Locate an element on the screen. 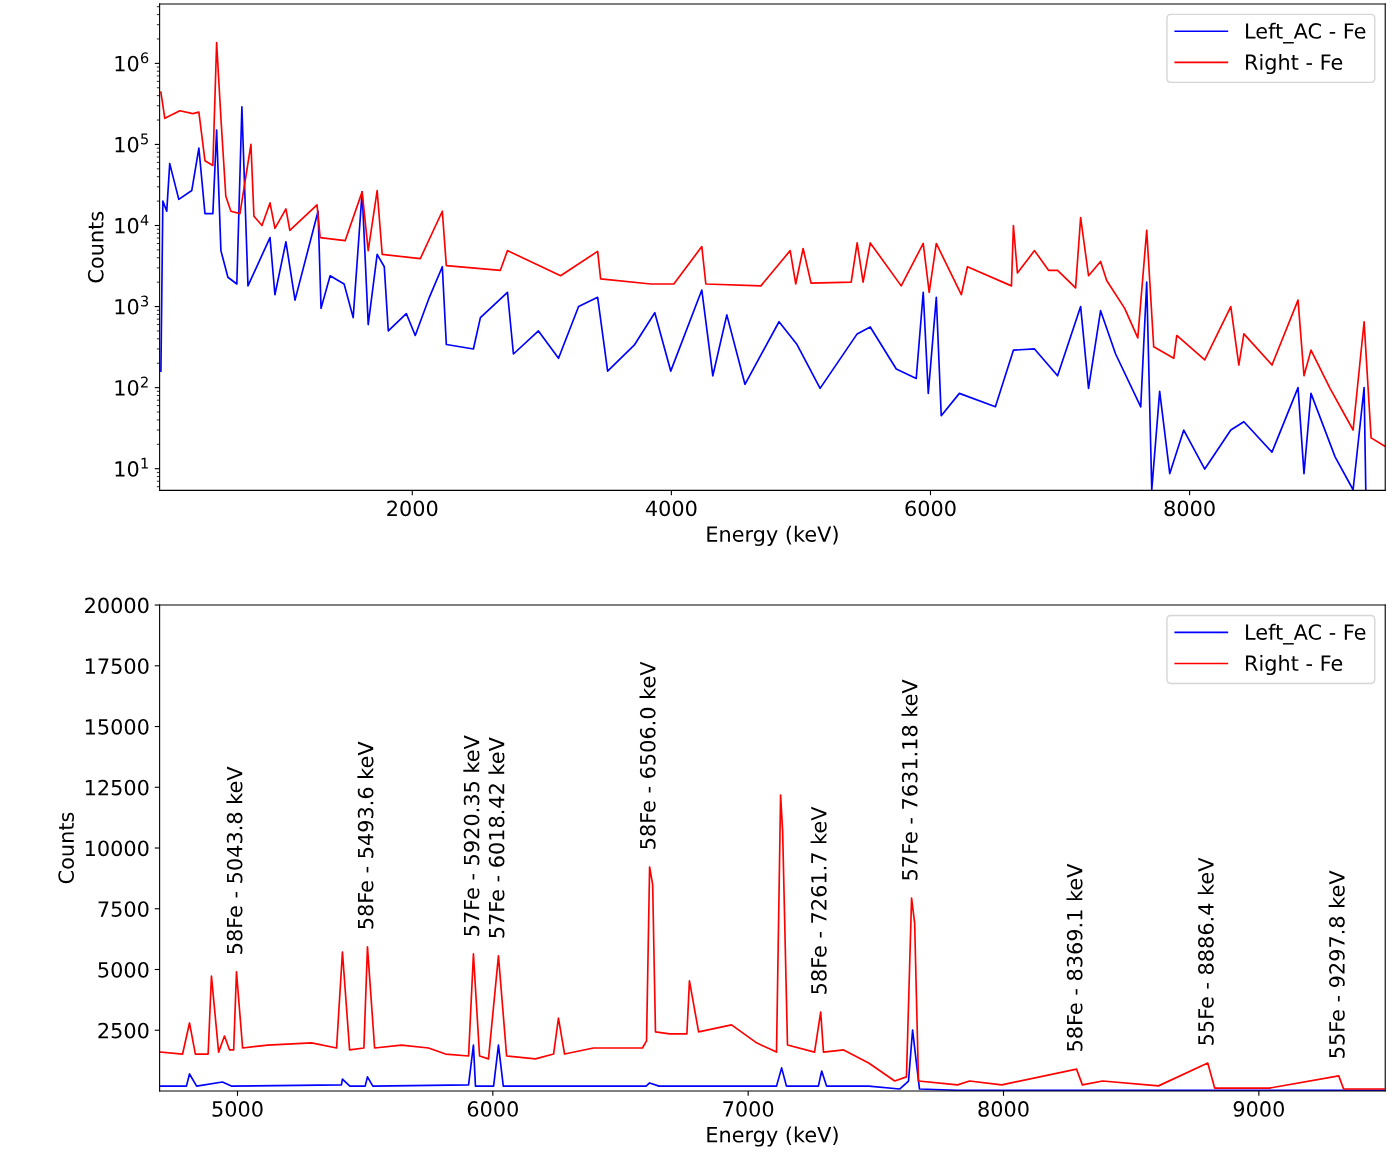 The width and height of the screenshot is (1388, 1176). x-tick-label: 4000 is located at coordinates (671, 508).